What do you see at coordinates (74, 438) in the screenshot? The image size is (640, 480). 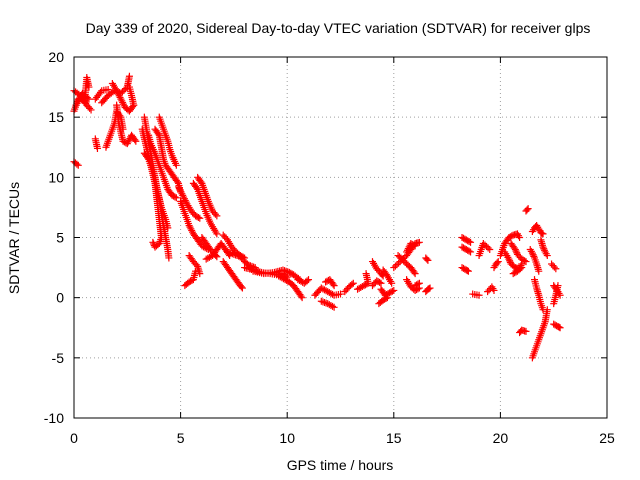 I see `x-tick-label: 0` at bounding box center [74, 438].